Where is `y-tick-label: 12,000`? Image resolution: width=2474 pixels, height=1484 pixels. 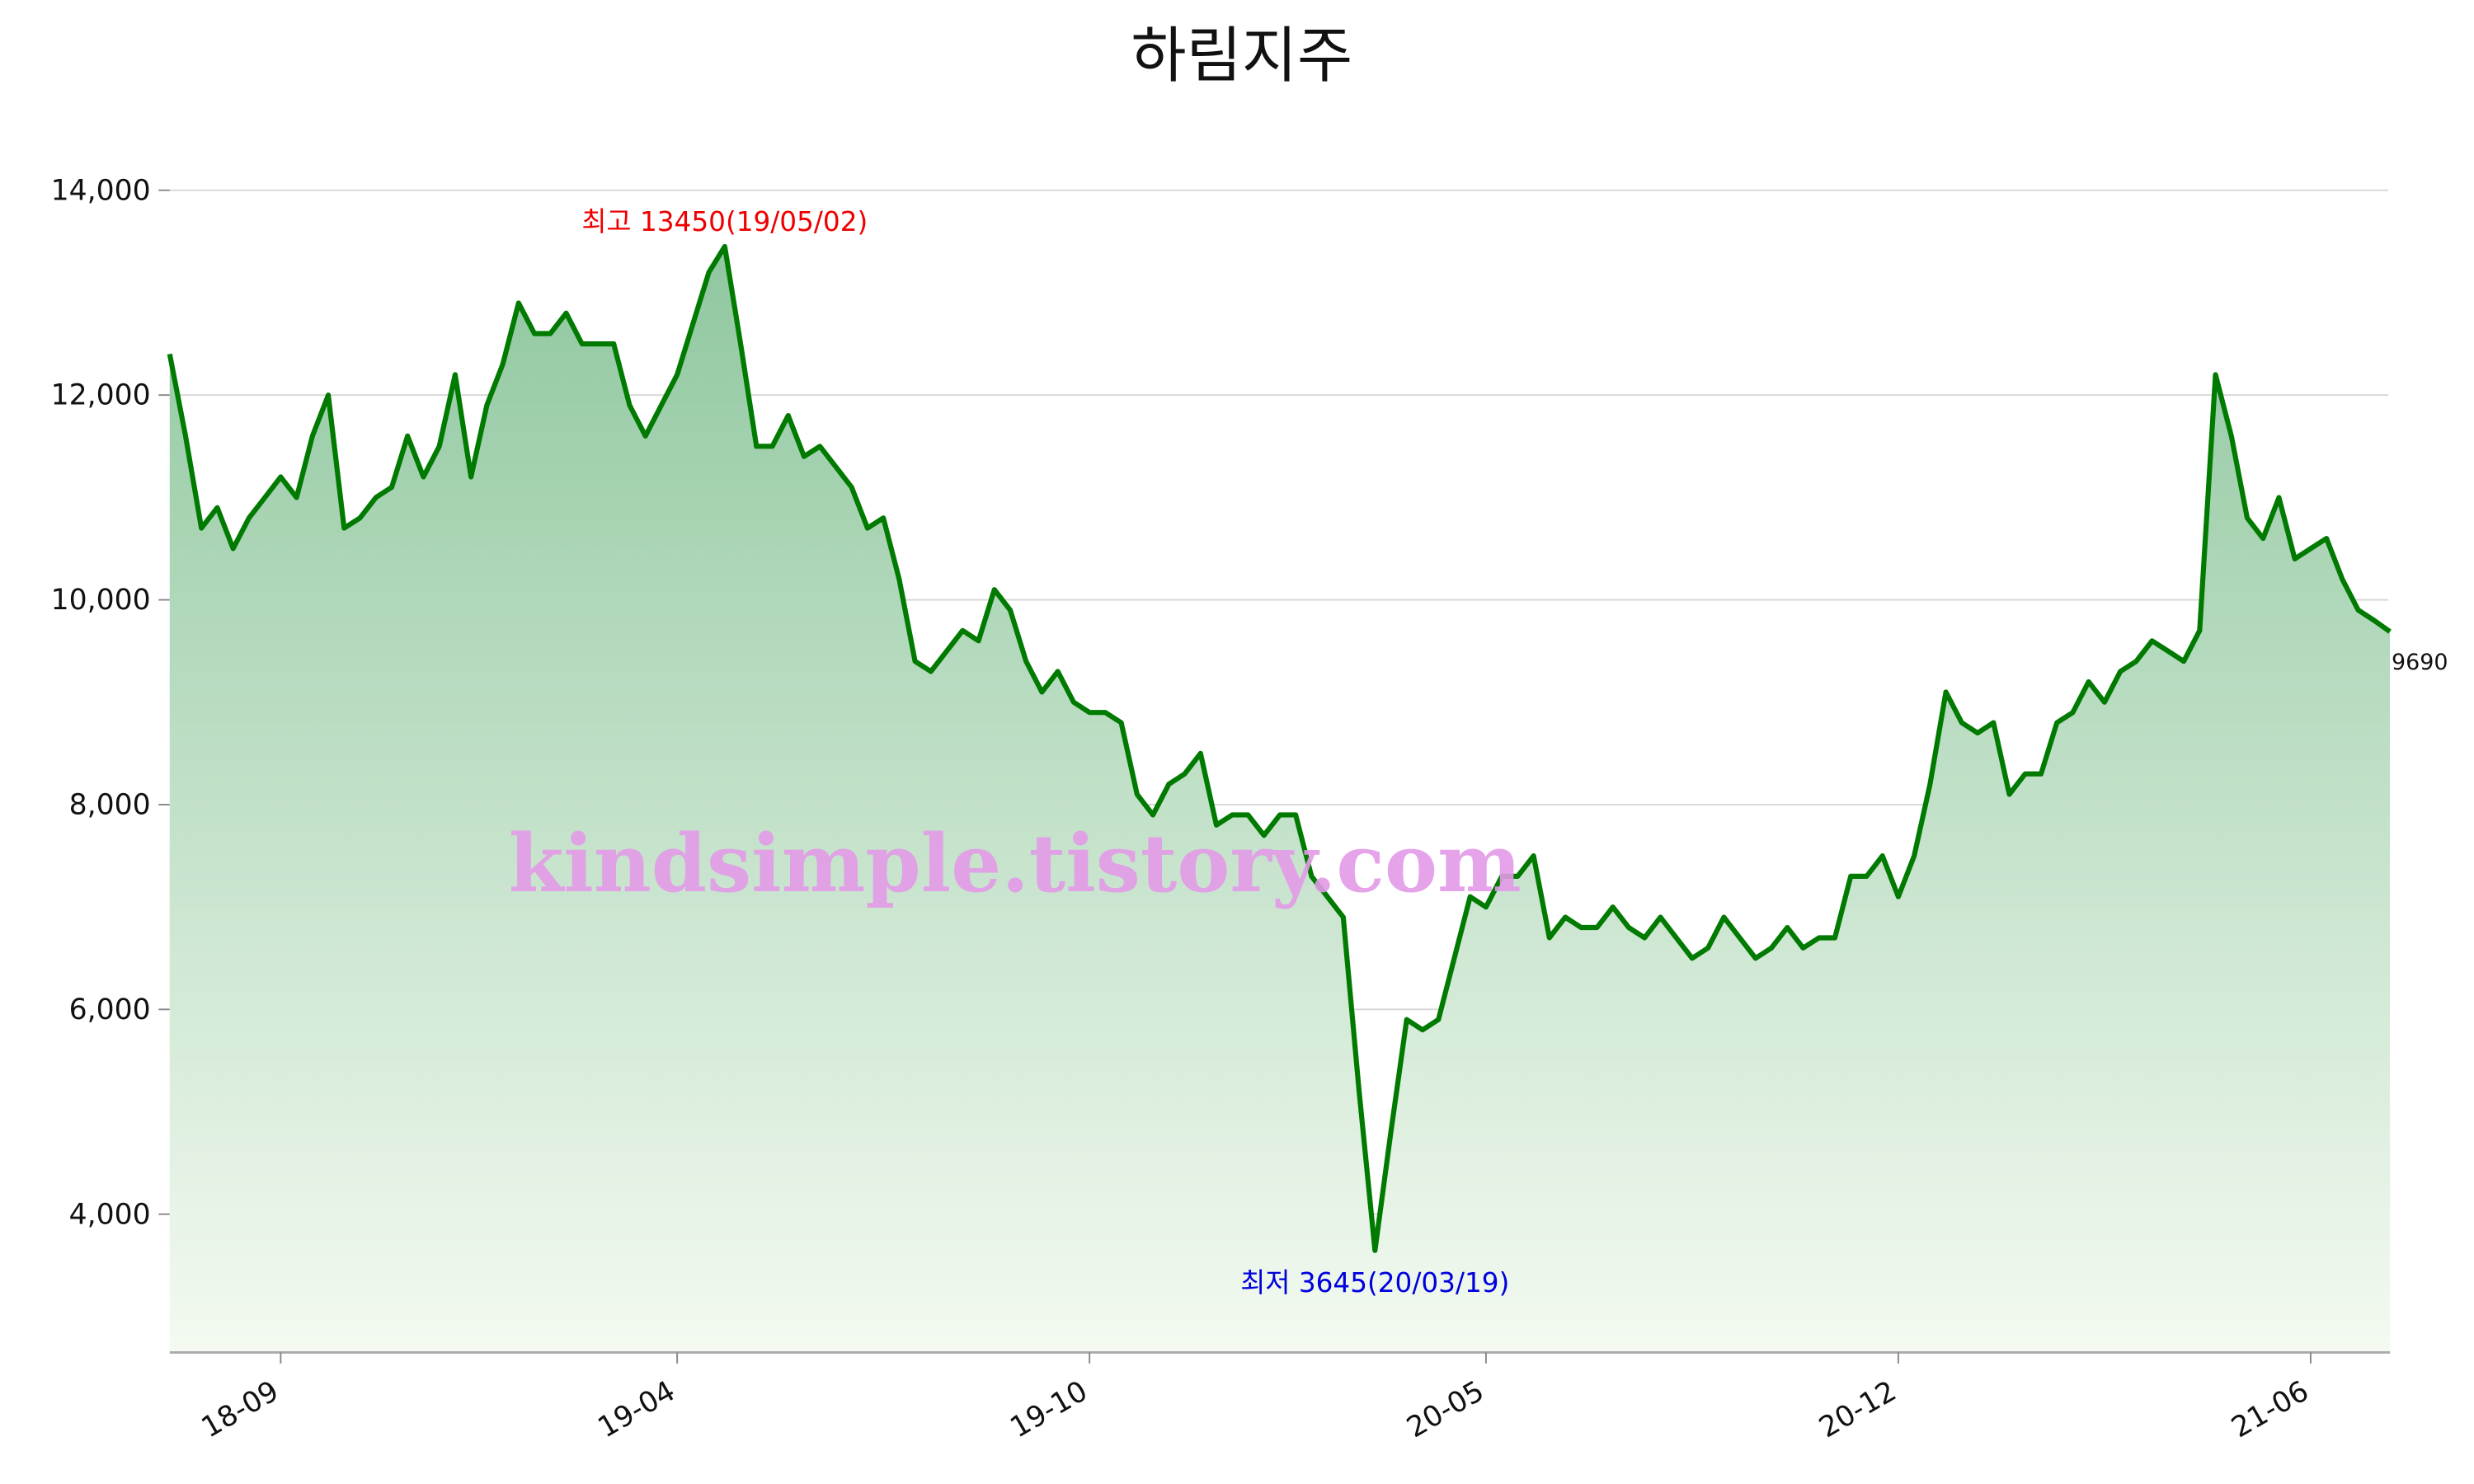
y-tick-label: 12,000 is located at coordinates (101, 395).